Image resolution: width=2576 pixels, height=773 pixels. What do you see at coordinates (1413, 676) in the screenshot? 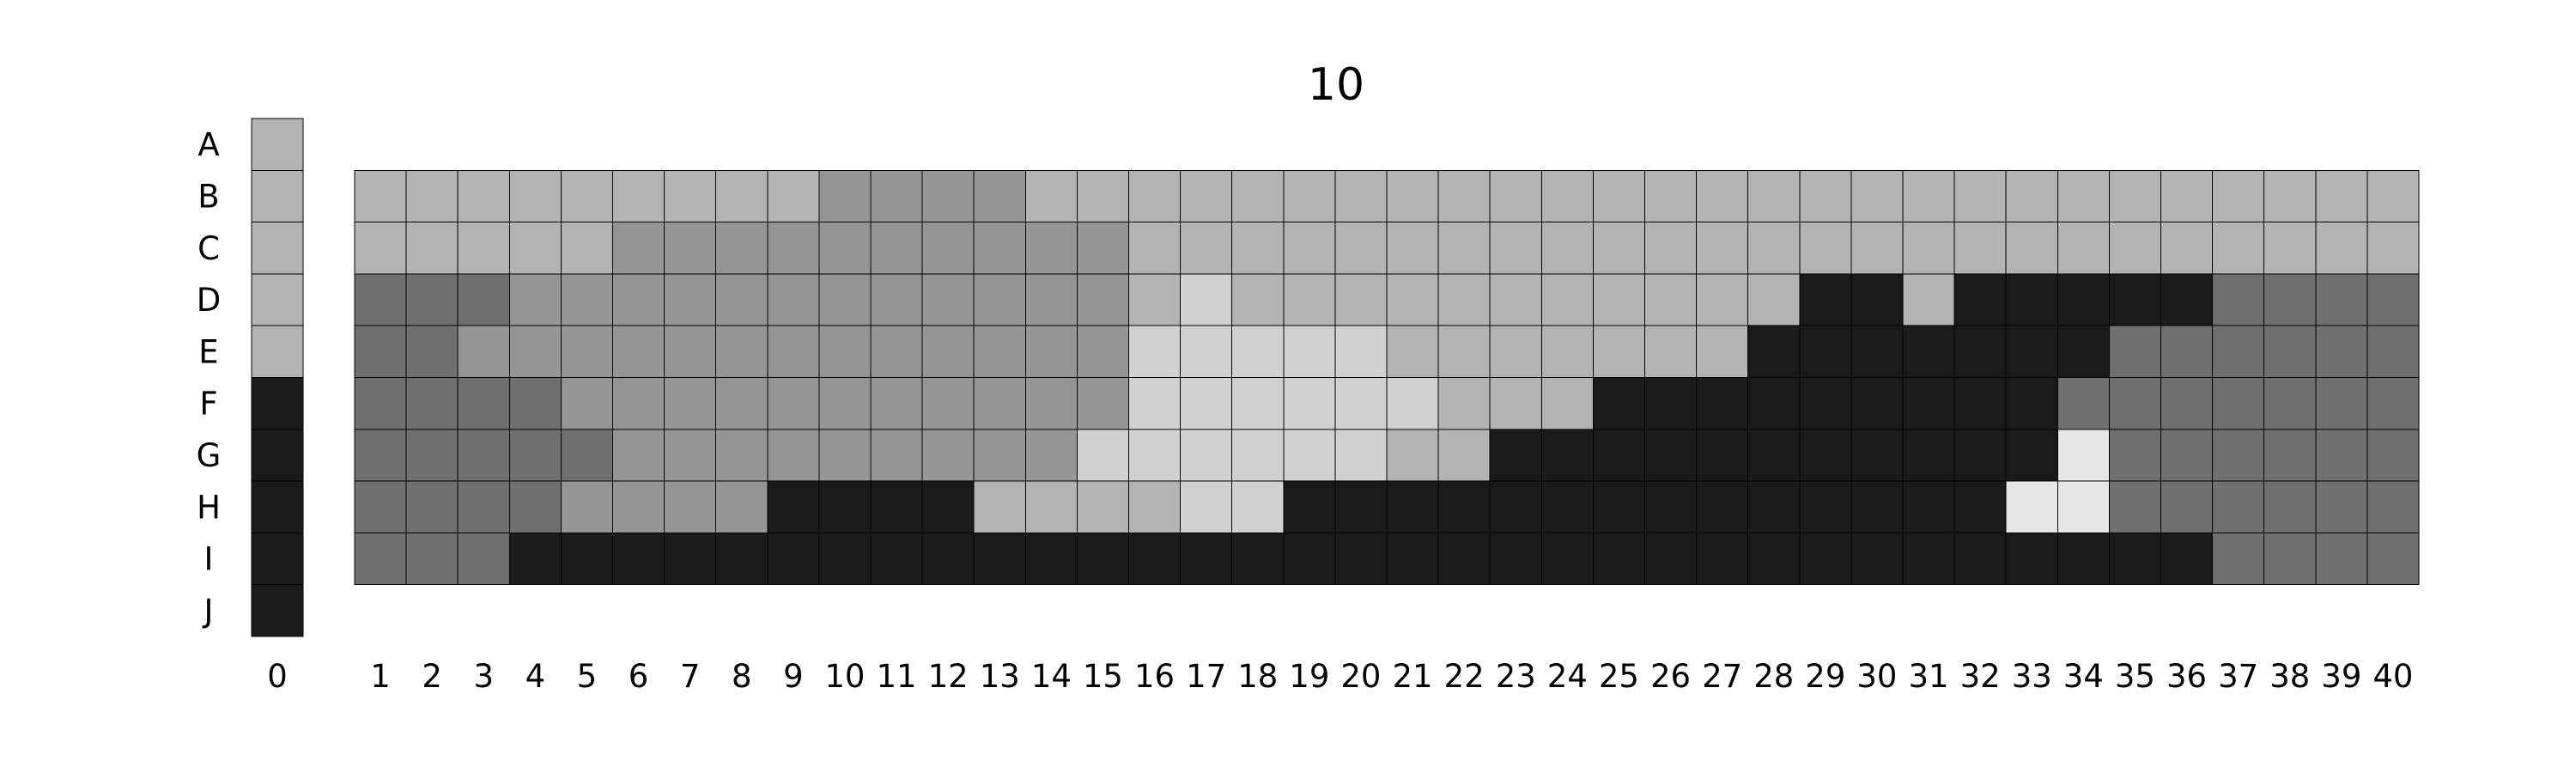
I see `column-label-21: 21` at bounding box center [1413, 676].